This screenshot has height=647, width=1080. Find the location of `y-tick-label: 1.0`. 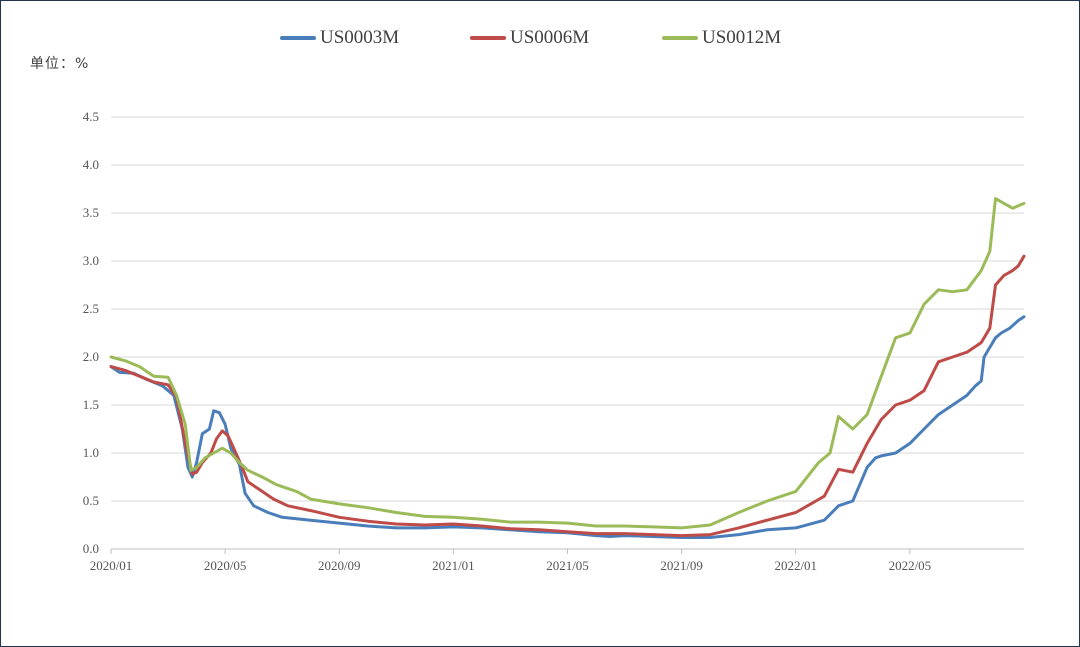

y-tick-label: 1.0 is located at coordinates (91, 452).